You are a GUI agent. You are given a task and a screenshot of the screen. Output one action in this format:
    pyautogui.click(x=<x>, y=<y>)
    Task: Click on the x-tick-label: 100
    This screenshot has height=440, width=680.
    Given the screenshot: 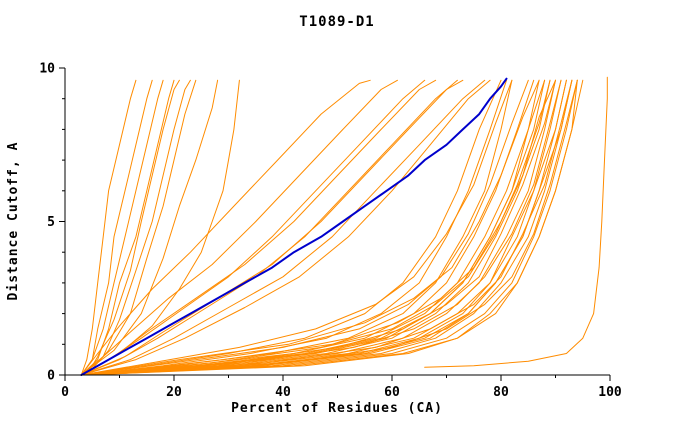 What is the action you would take?
    pyautogui.click(x=610, y=392)
    